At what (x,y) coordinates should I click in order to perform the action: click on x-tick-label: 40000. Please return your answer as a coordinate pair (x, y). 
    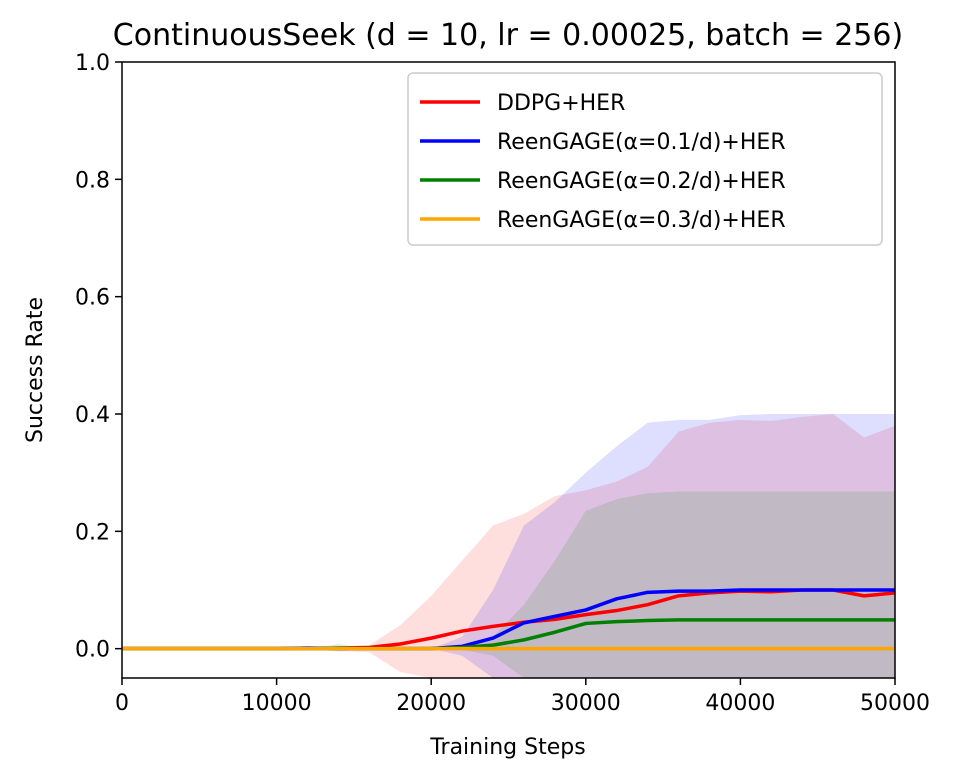
    Looking at the image, I should click on (740, 703).